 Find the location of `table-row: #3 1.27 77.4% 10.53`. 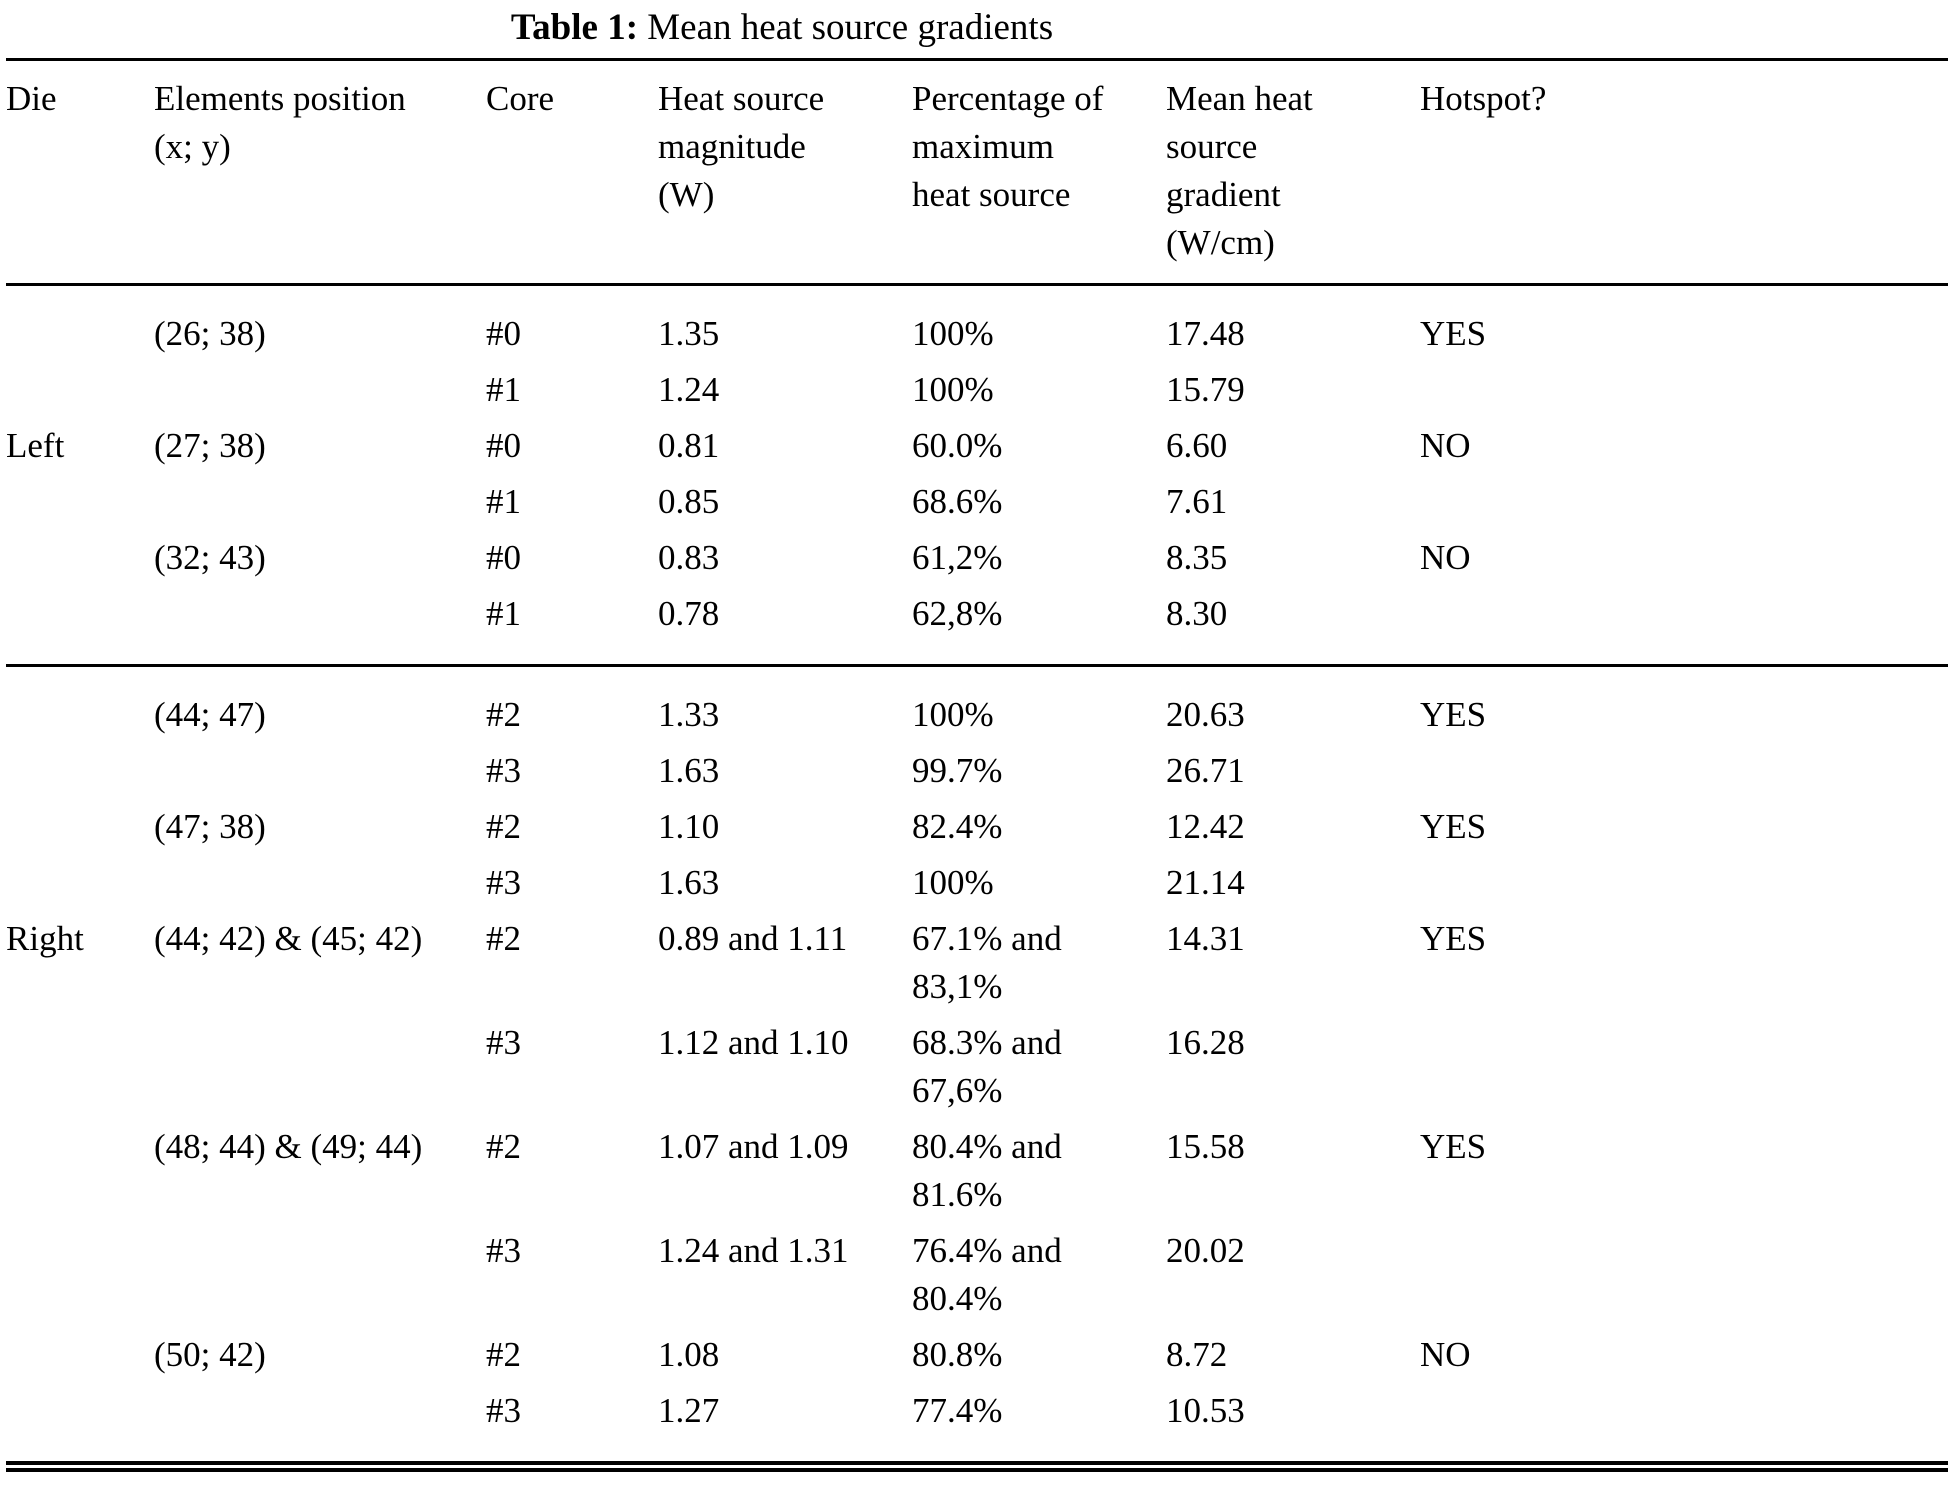

table-row: #3 1.27 77.4% 10.53 is located at coordinates (977, 1425).